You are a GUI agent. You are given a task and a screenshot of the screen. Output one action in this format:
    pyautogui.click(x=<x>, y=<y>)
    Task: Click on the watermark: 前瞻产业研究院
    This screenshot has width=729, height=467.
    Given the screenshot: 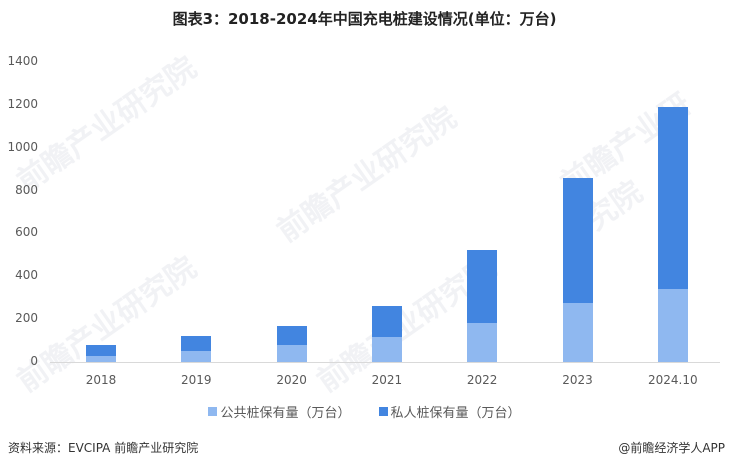 What is the action you would take?
    pyautogui.click(x=367, y=175)
    